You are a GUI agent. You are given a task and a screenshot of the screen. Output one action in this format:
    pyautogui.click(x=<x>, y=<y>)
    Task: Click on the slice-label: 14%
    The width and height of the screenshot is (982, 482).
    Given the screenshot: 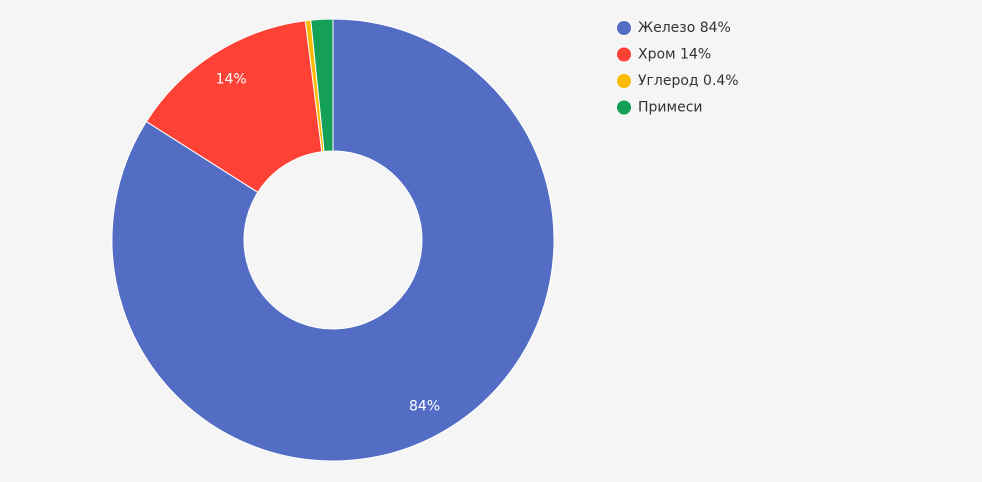 What is the action you would take?
    pyautogui.click(x=231, y=80)
    